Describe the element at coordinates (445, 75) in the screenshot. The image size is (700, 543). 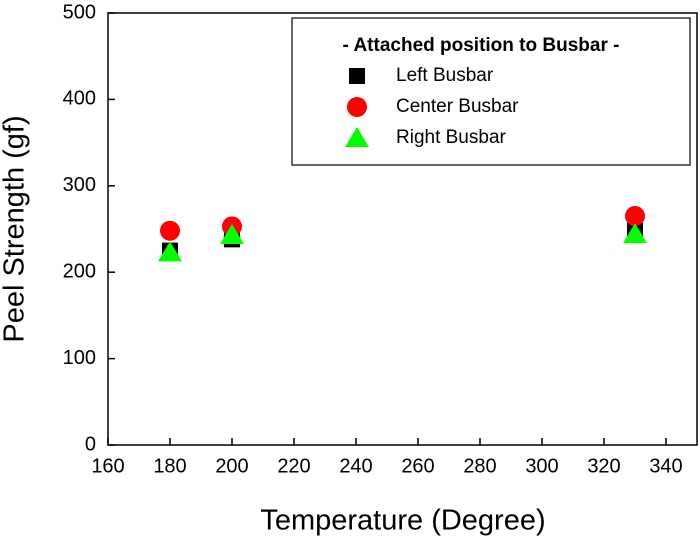
I see `legend-label: Left Busbar` at that location.